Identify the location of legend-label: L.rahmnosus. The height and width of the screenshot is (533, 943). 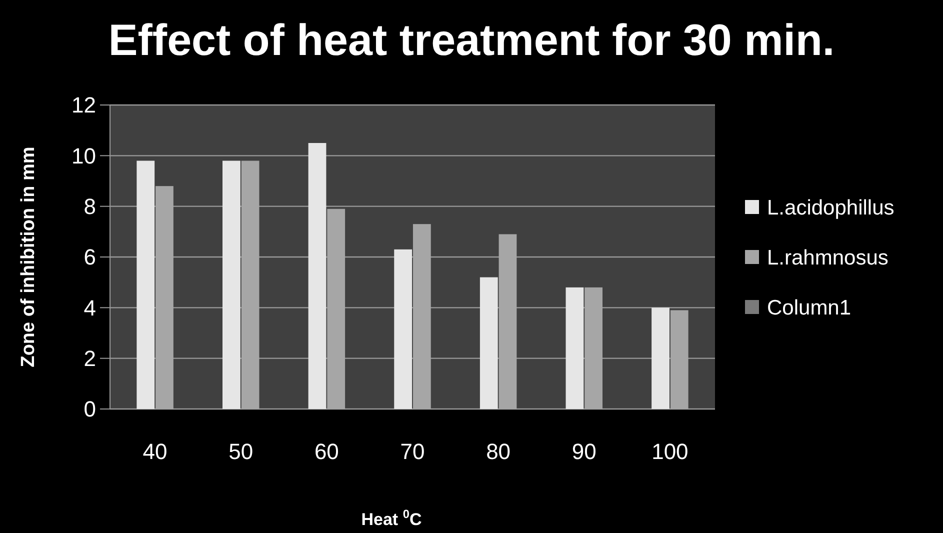
(827, 258).